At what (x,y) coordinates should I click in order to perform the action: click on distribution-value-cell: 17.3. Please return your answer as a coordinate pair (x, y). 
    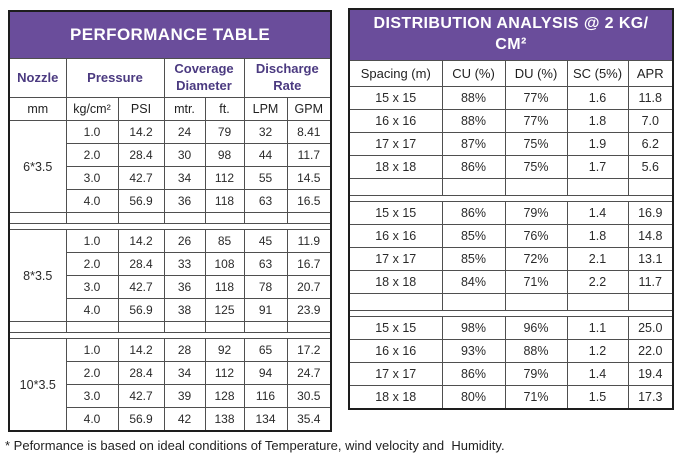
    Looking at the image, I should click on (650, 397).